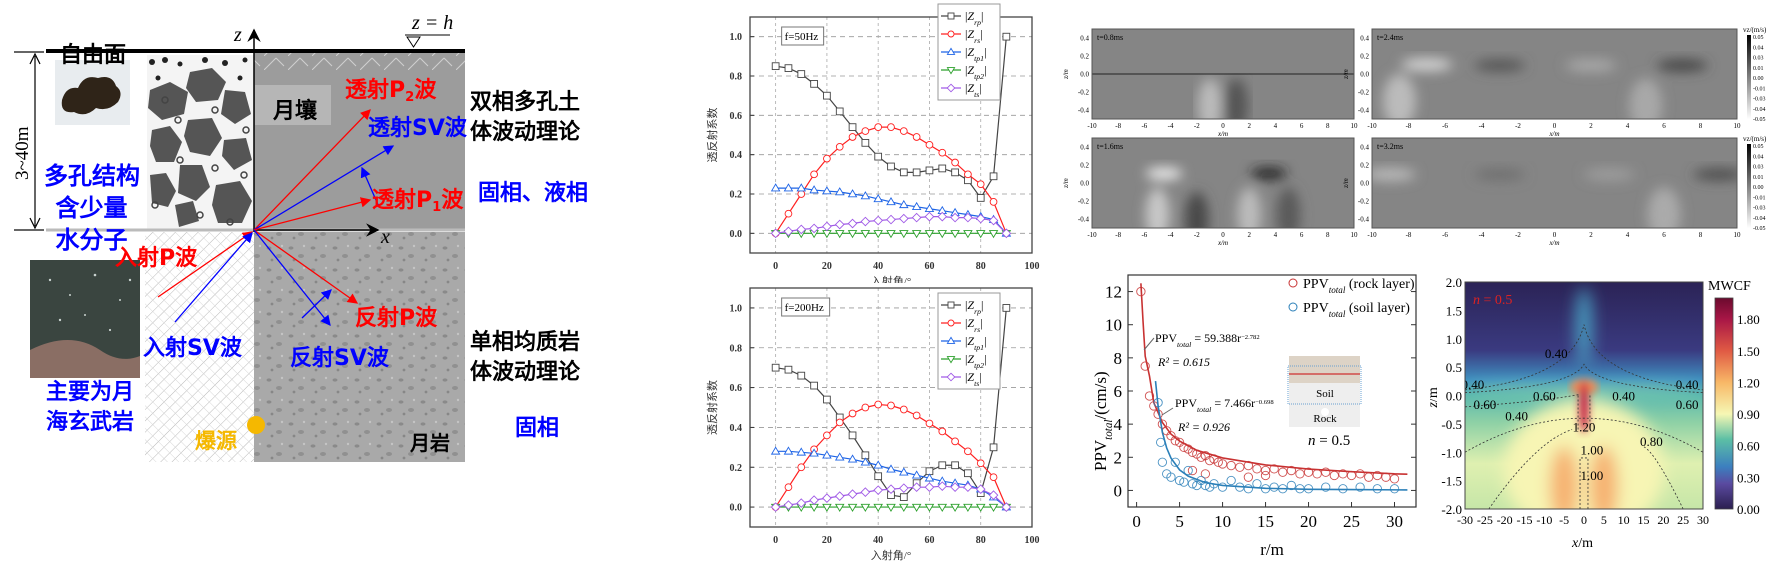 Image resolution: width=1770 pixels, height=566 pixels. I want to click on transmitted-sv-polarization, so click(370, 187).